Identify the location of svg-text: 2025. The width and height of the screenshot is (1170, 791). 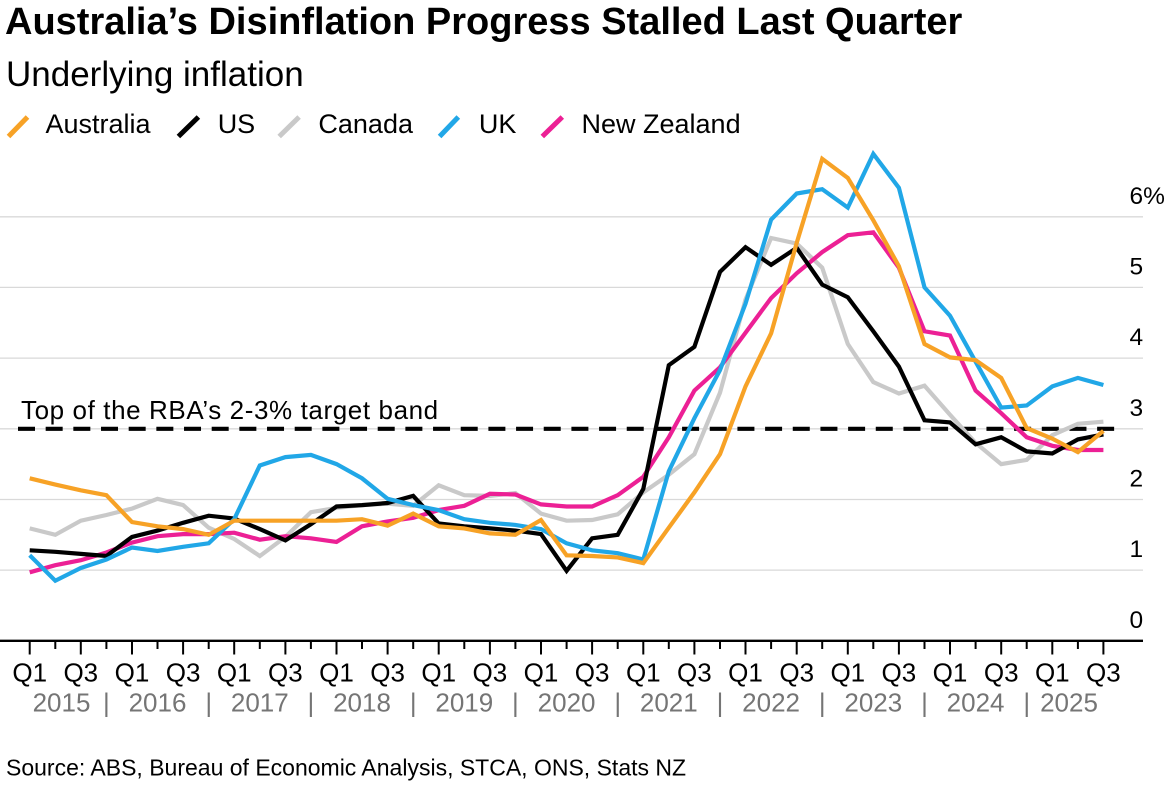
(1069, 703).